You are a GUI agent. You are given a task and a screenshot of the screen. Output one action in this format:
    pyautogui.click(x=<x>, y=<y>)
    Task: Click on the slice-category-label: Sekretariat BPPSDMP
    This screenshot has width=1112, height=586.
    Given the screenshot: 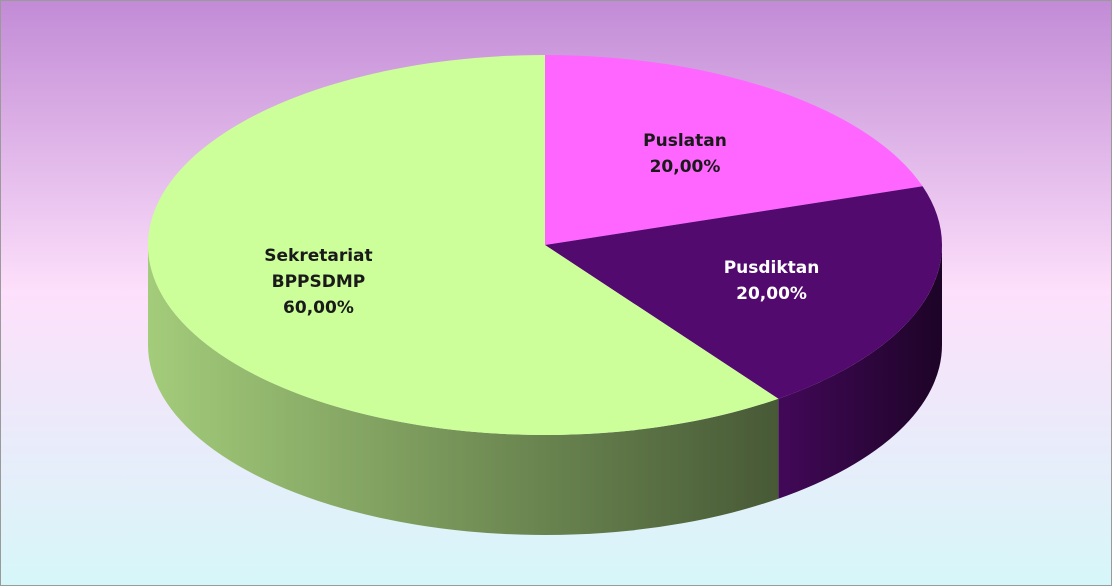 What is the action you would take?
    pyautogui.click(x=318, y=269)
    